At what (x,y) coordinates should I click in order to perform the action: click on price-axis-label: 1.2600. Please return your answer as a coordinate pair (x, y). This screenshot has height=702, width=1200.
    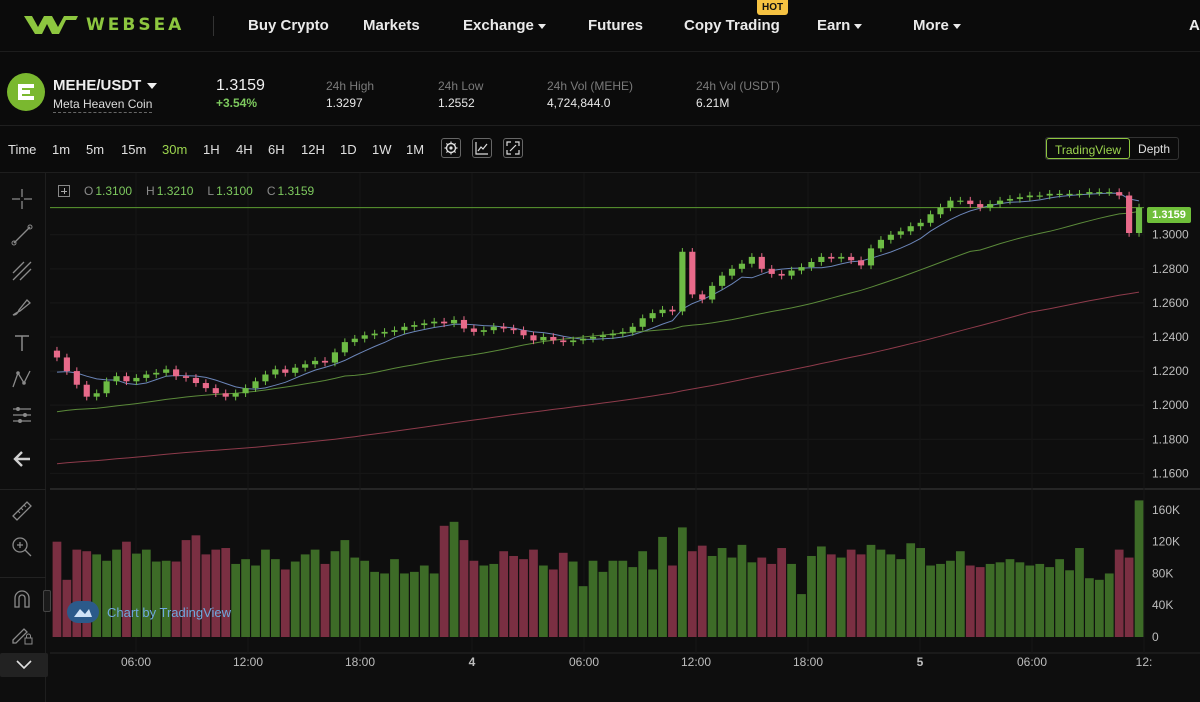
    Looking at the image, I should click on (1170, 303).